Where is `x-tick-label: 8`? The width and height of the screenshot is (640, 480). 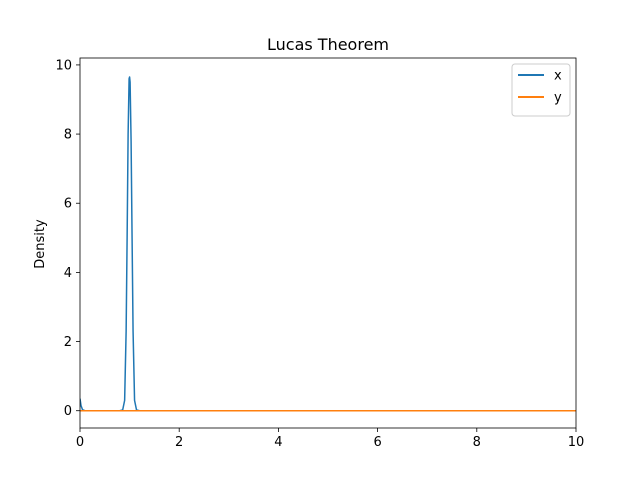 x-tick-label: 8 is located at coordinates (477, 442).